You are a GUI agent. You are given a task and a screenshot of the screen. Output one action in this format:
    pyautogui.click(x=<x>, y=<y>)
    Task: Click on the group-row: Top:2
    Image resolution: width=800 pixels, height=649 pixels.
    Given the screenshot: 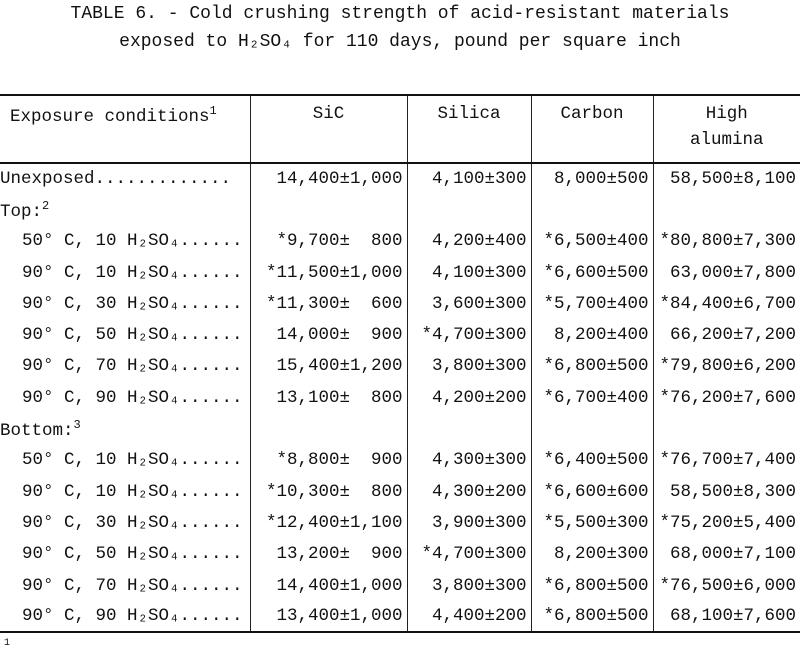 What is the action you would take?
    pyautogui.click(x=400, y=210)
    